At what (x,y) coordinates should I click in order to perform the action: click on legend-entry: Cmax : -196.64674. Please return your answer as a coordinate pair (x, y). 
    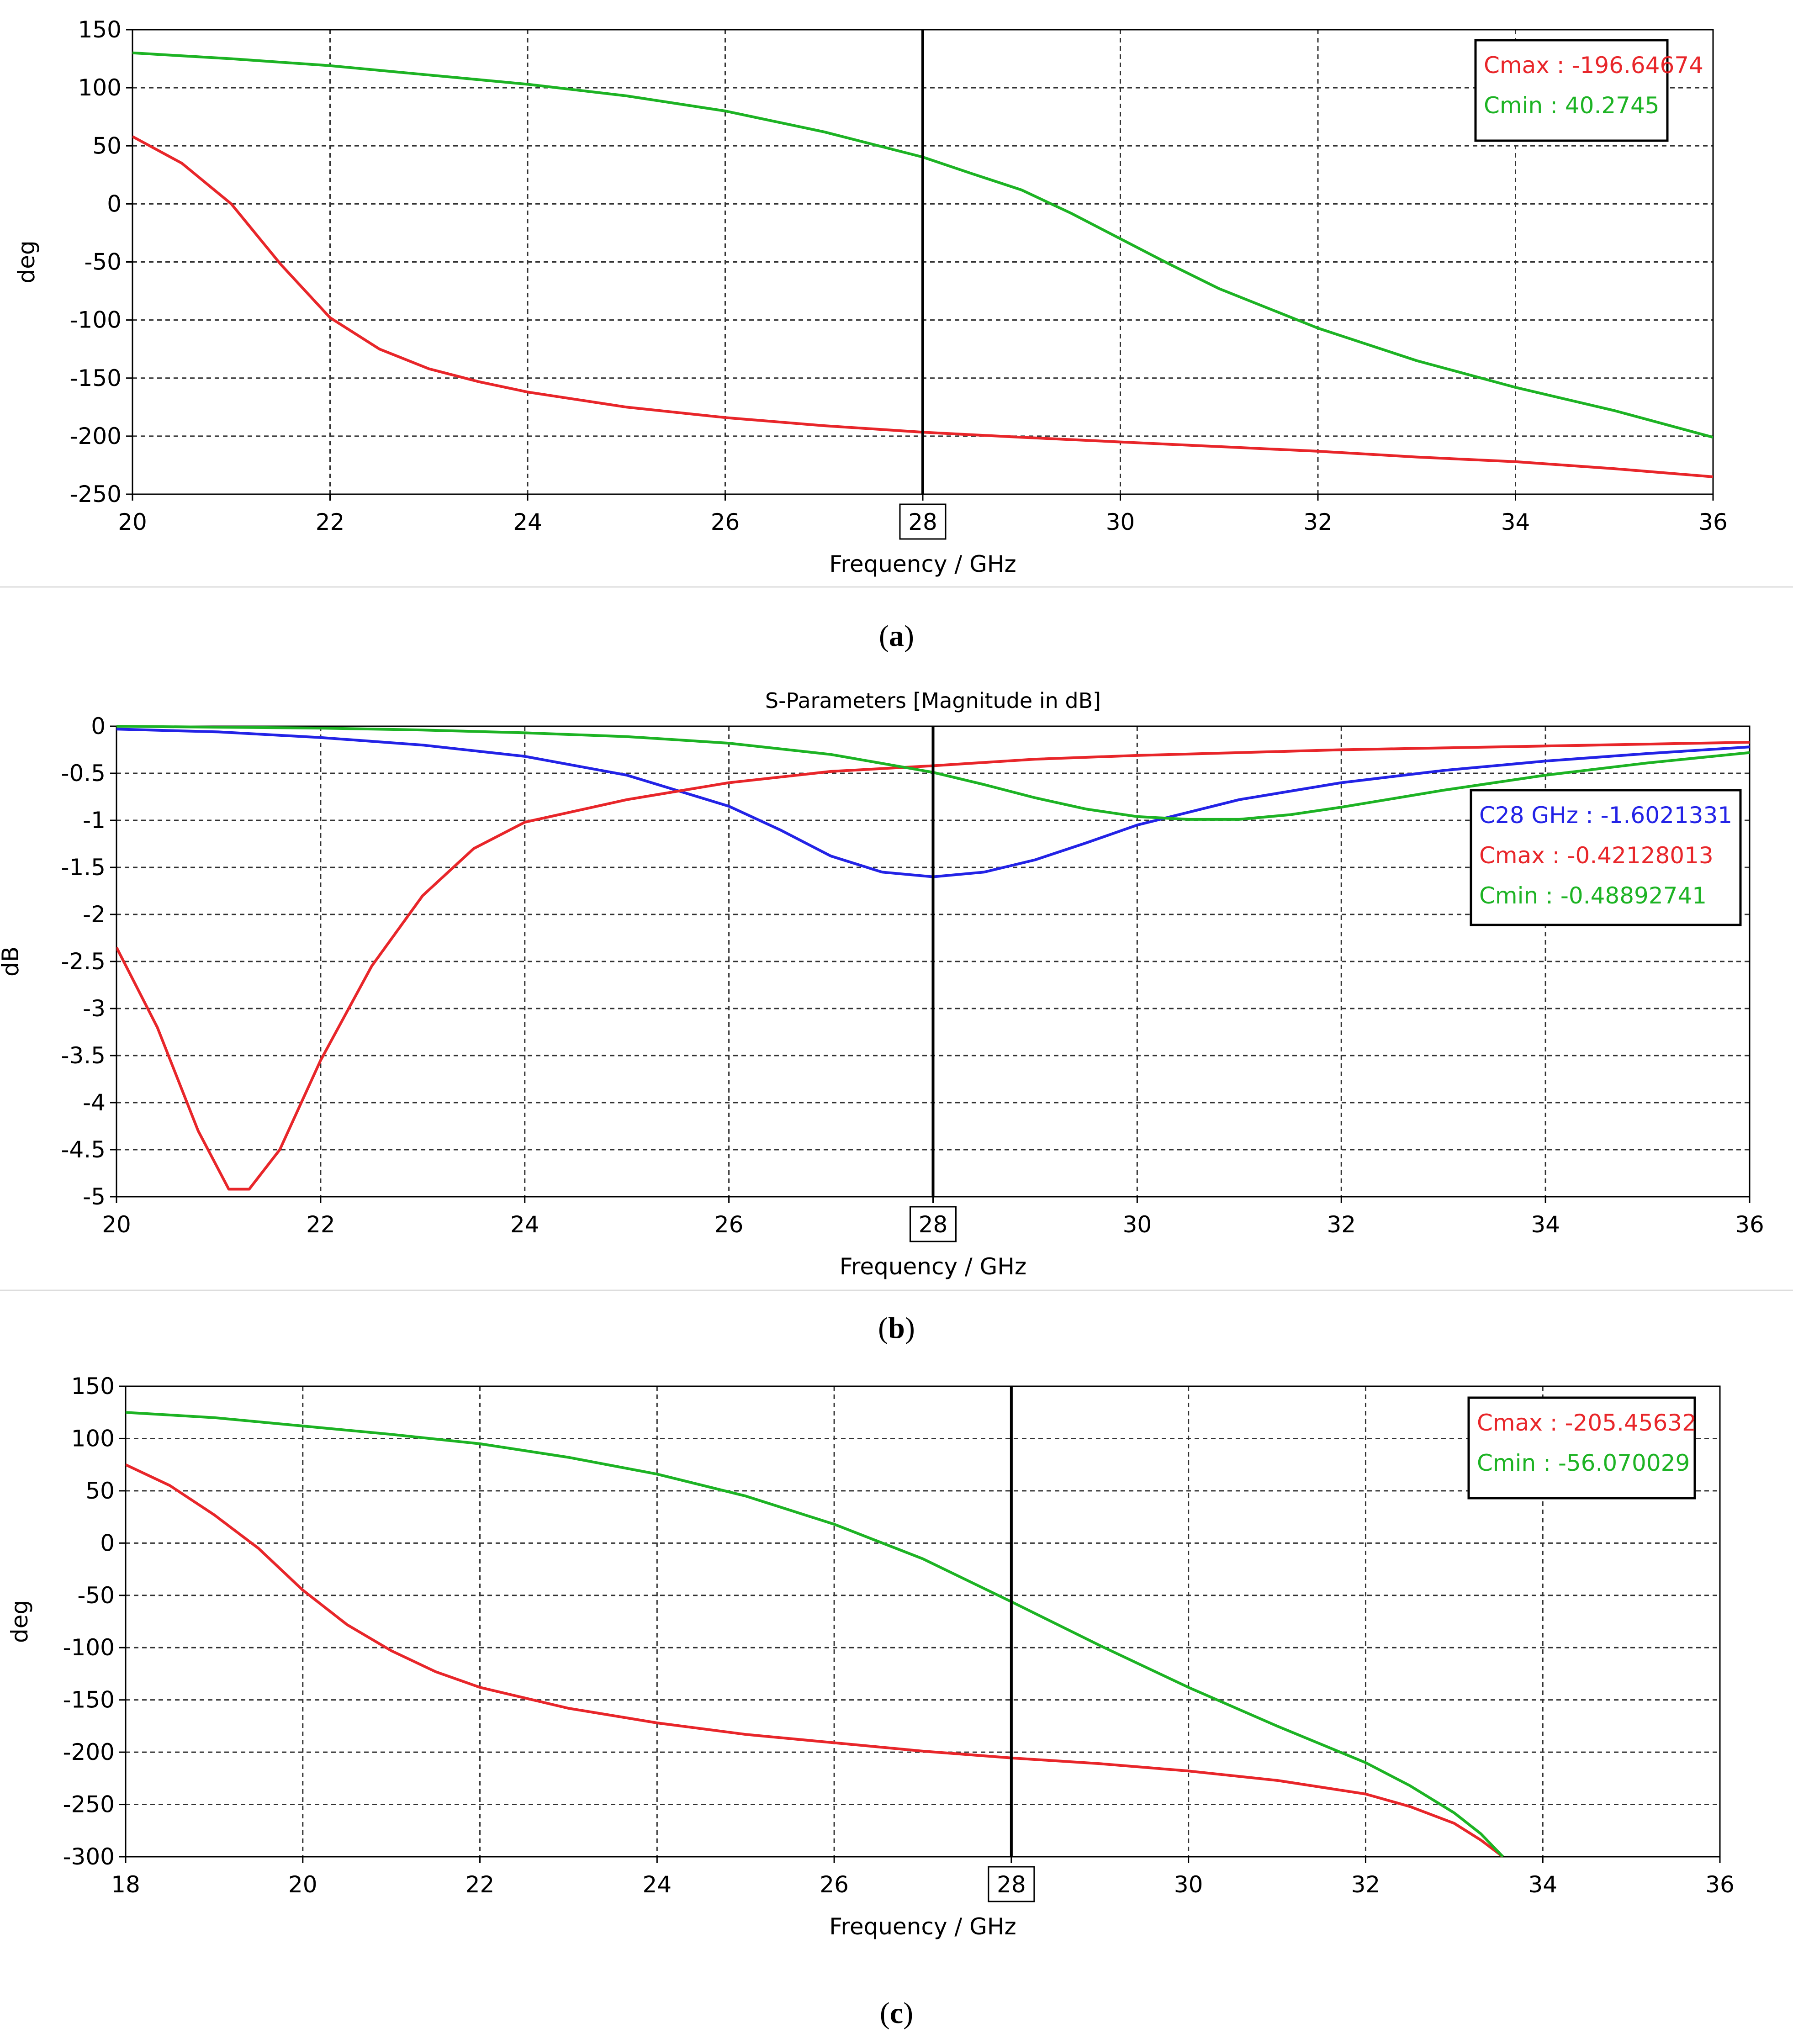
    Looking at the image, I should click on (1593, 65).